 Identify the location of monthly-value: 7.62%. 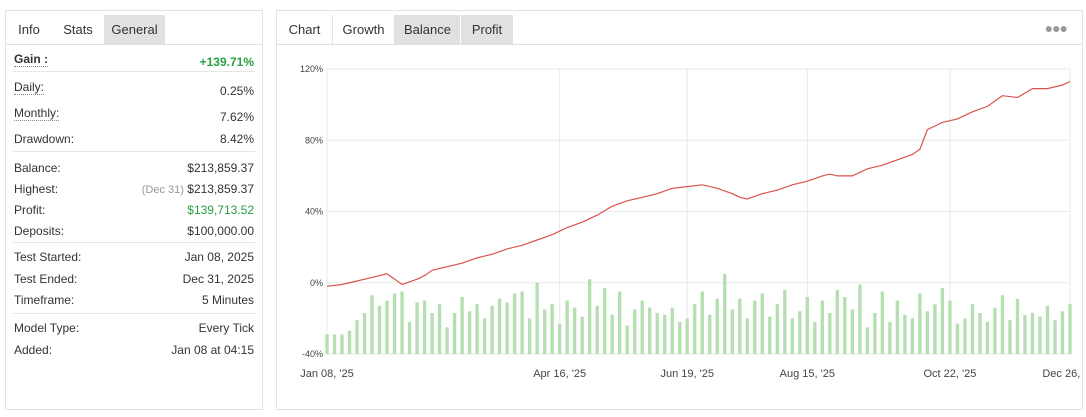
(236, 117).